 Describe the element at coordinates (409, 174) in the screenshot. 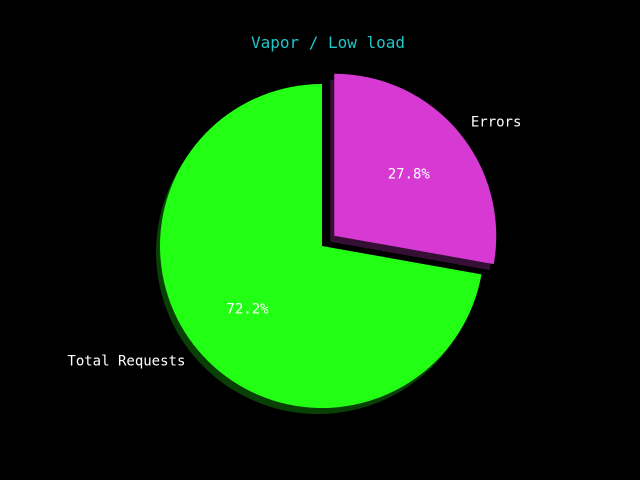

I see `slice-percent-errors: 27.8%` at that location.